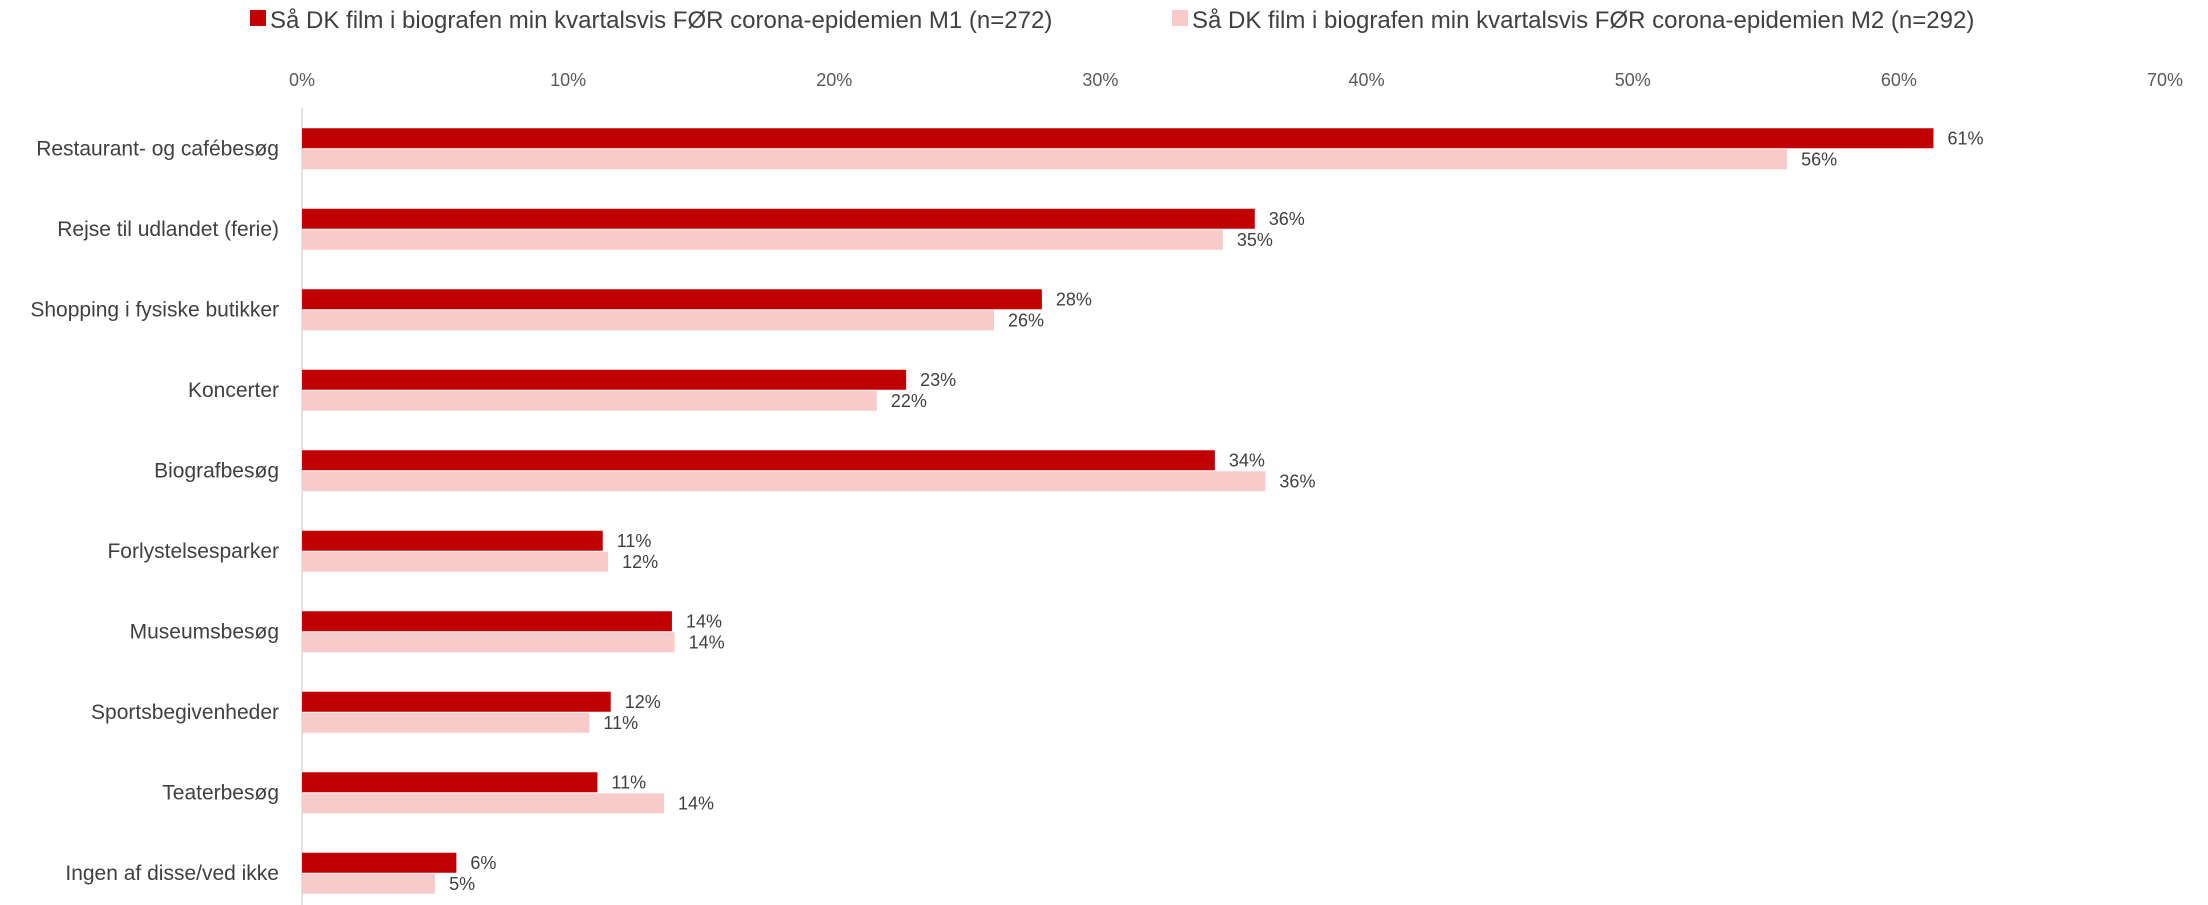  I want to click on x-tick-label: 50%, so click(1633, 80).